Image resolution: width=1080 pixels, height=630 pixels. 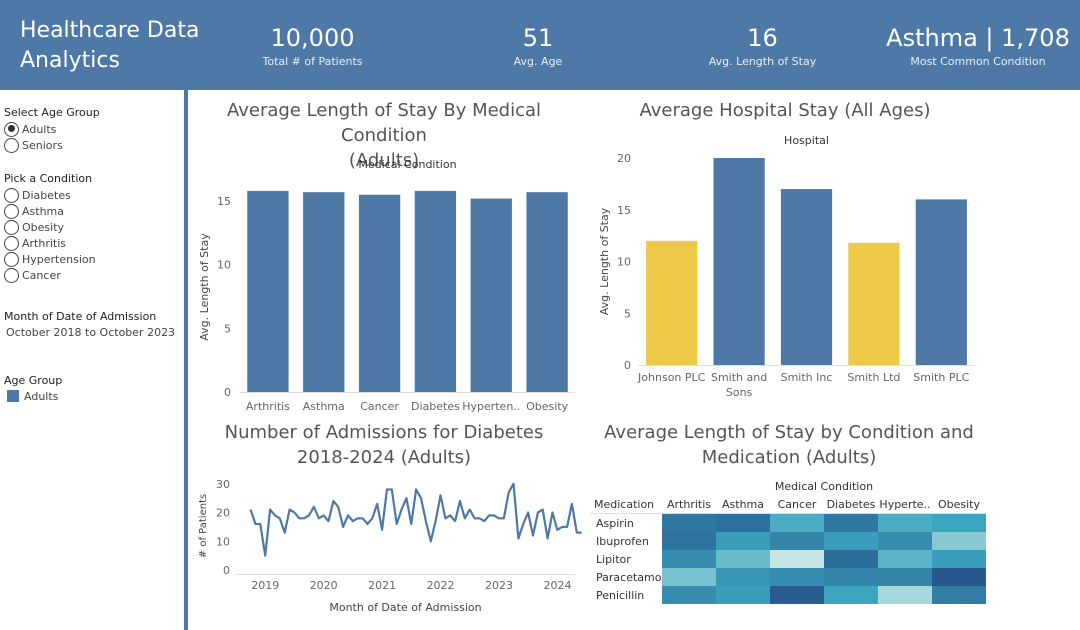 I want to click on age-group-heading: Select Age Group, so click(x=52, y=112).